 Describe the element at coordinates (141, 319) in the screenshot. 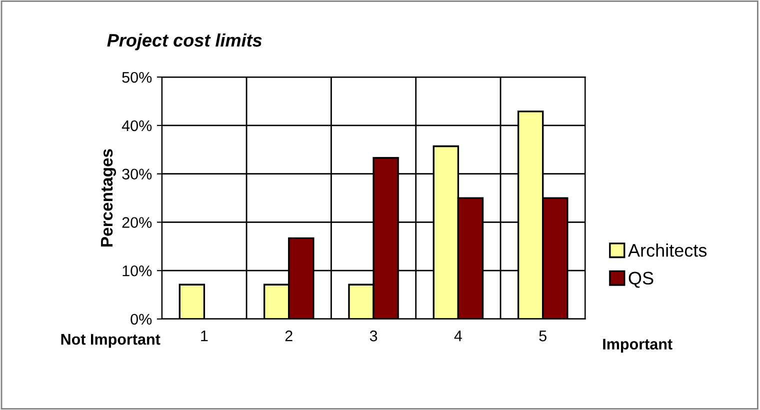

I see `y-tick-label: 0%` at that location.